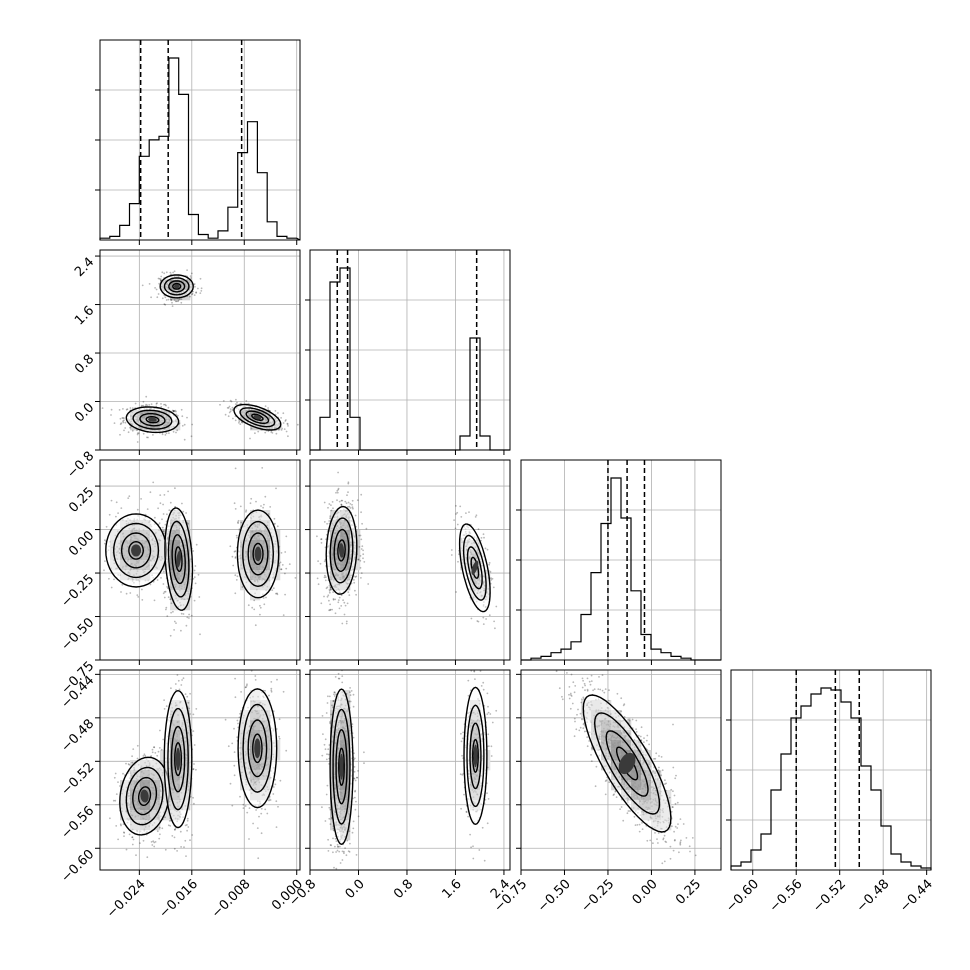  What do you see at coordinates (341, 550) in the screenshot?
I see `density-peak` at bounding box center [341, 550].